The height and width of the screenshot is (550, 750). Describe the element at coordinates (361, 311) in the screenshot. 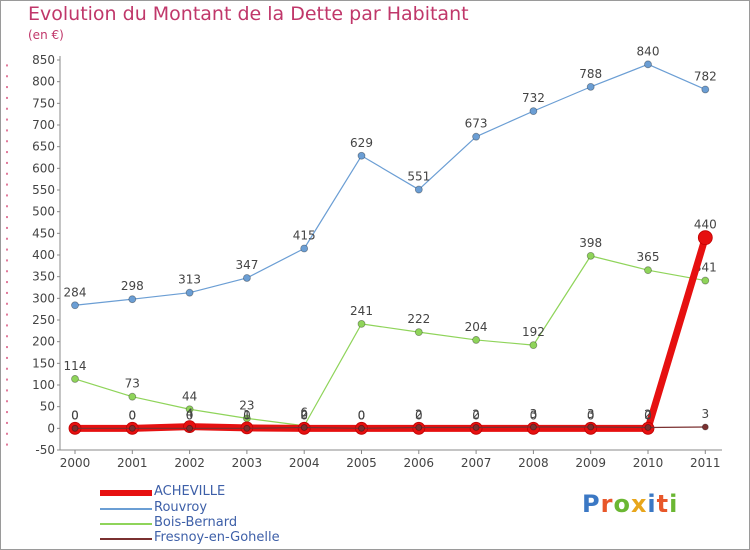

I see `data-label-bois-bernard: 241` at that location.